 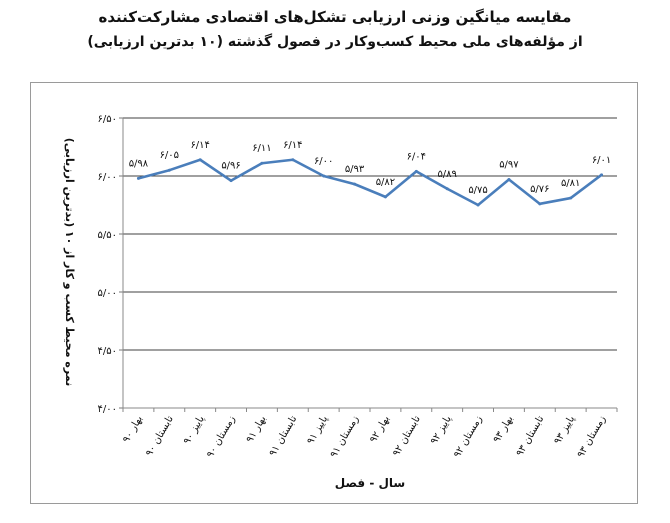 I want to click on y-tick-label: ۶/۵۰, so click(x=107, y=119).